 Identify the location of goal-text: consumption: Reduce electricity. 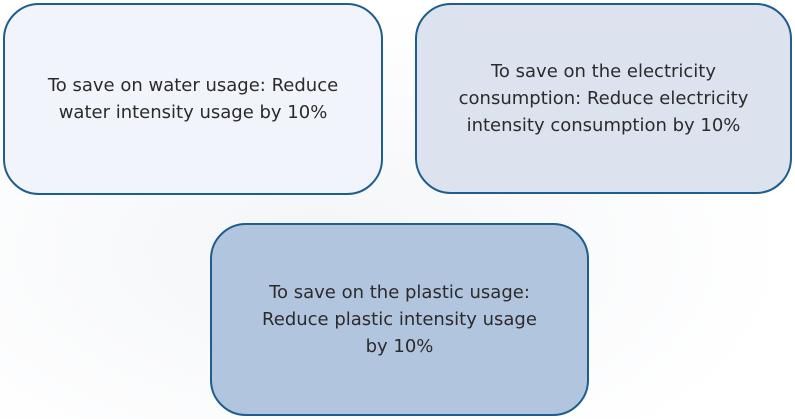
(603, 98).